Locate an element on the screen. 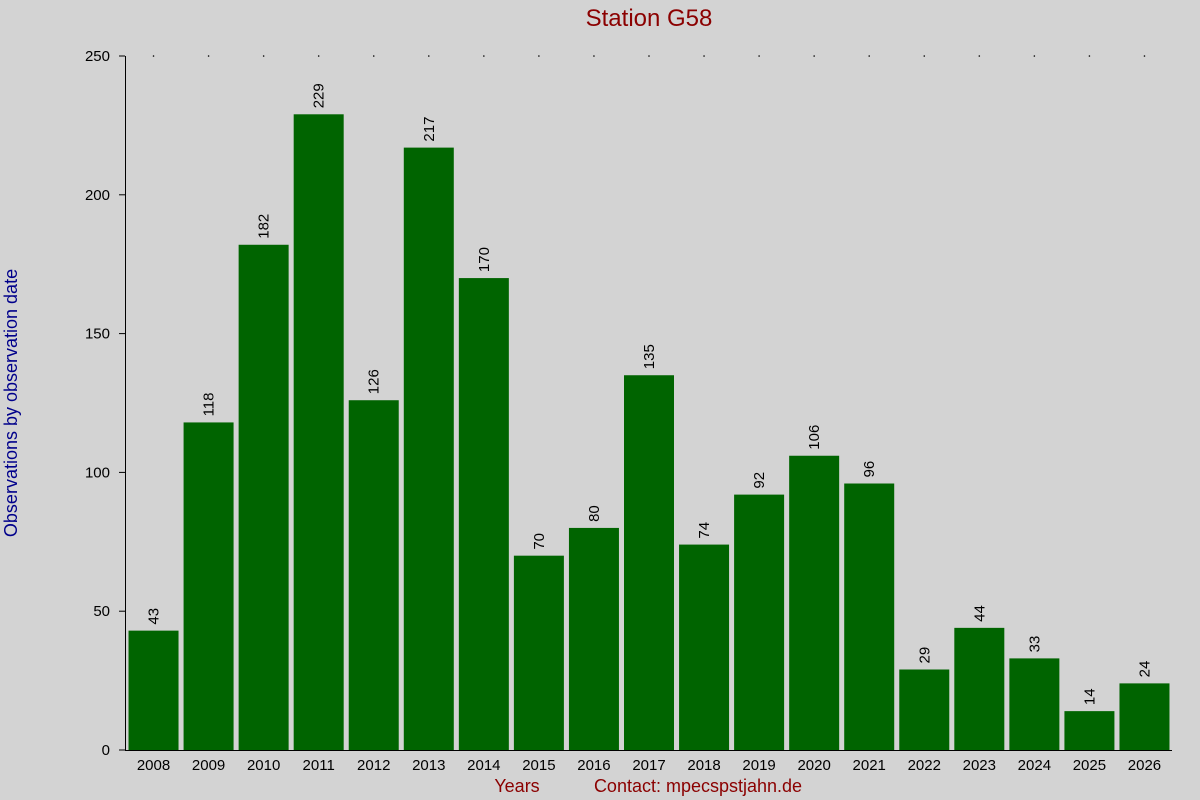  x-tick-label: 2022 is located at coordinates (924, 765).